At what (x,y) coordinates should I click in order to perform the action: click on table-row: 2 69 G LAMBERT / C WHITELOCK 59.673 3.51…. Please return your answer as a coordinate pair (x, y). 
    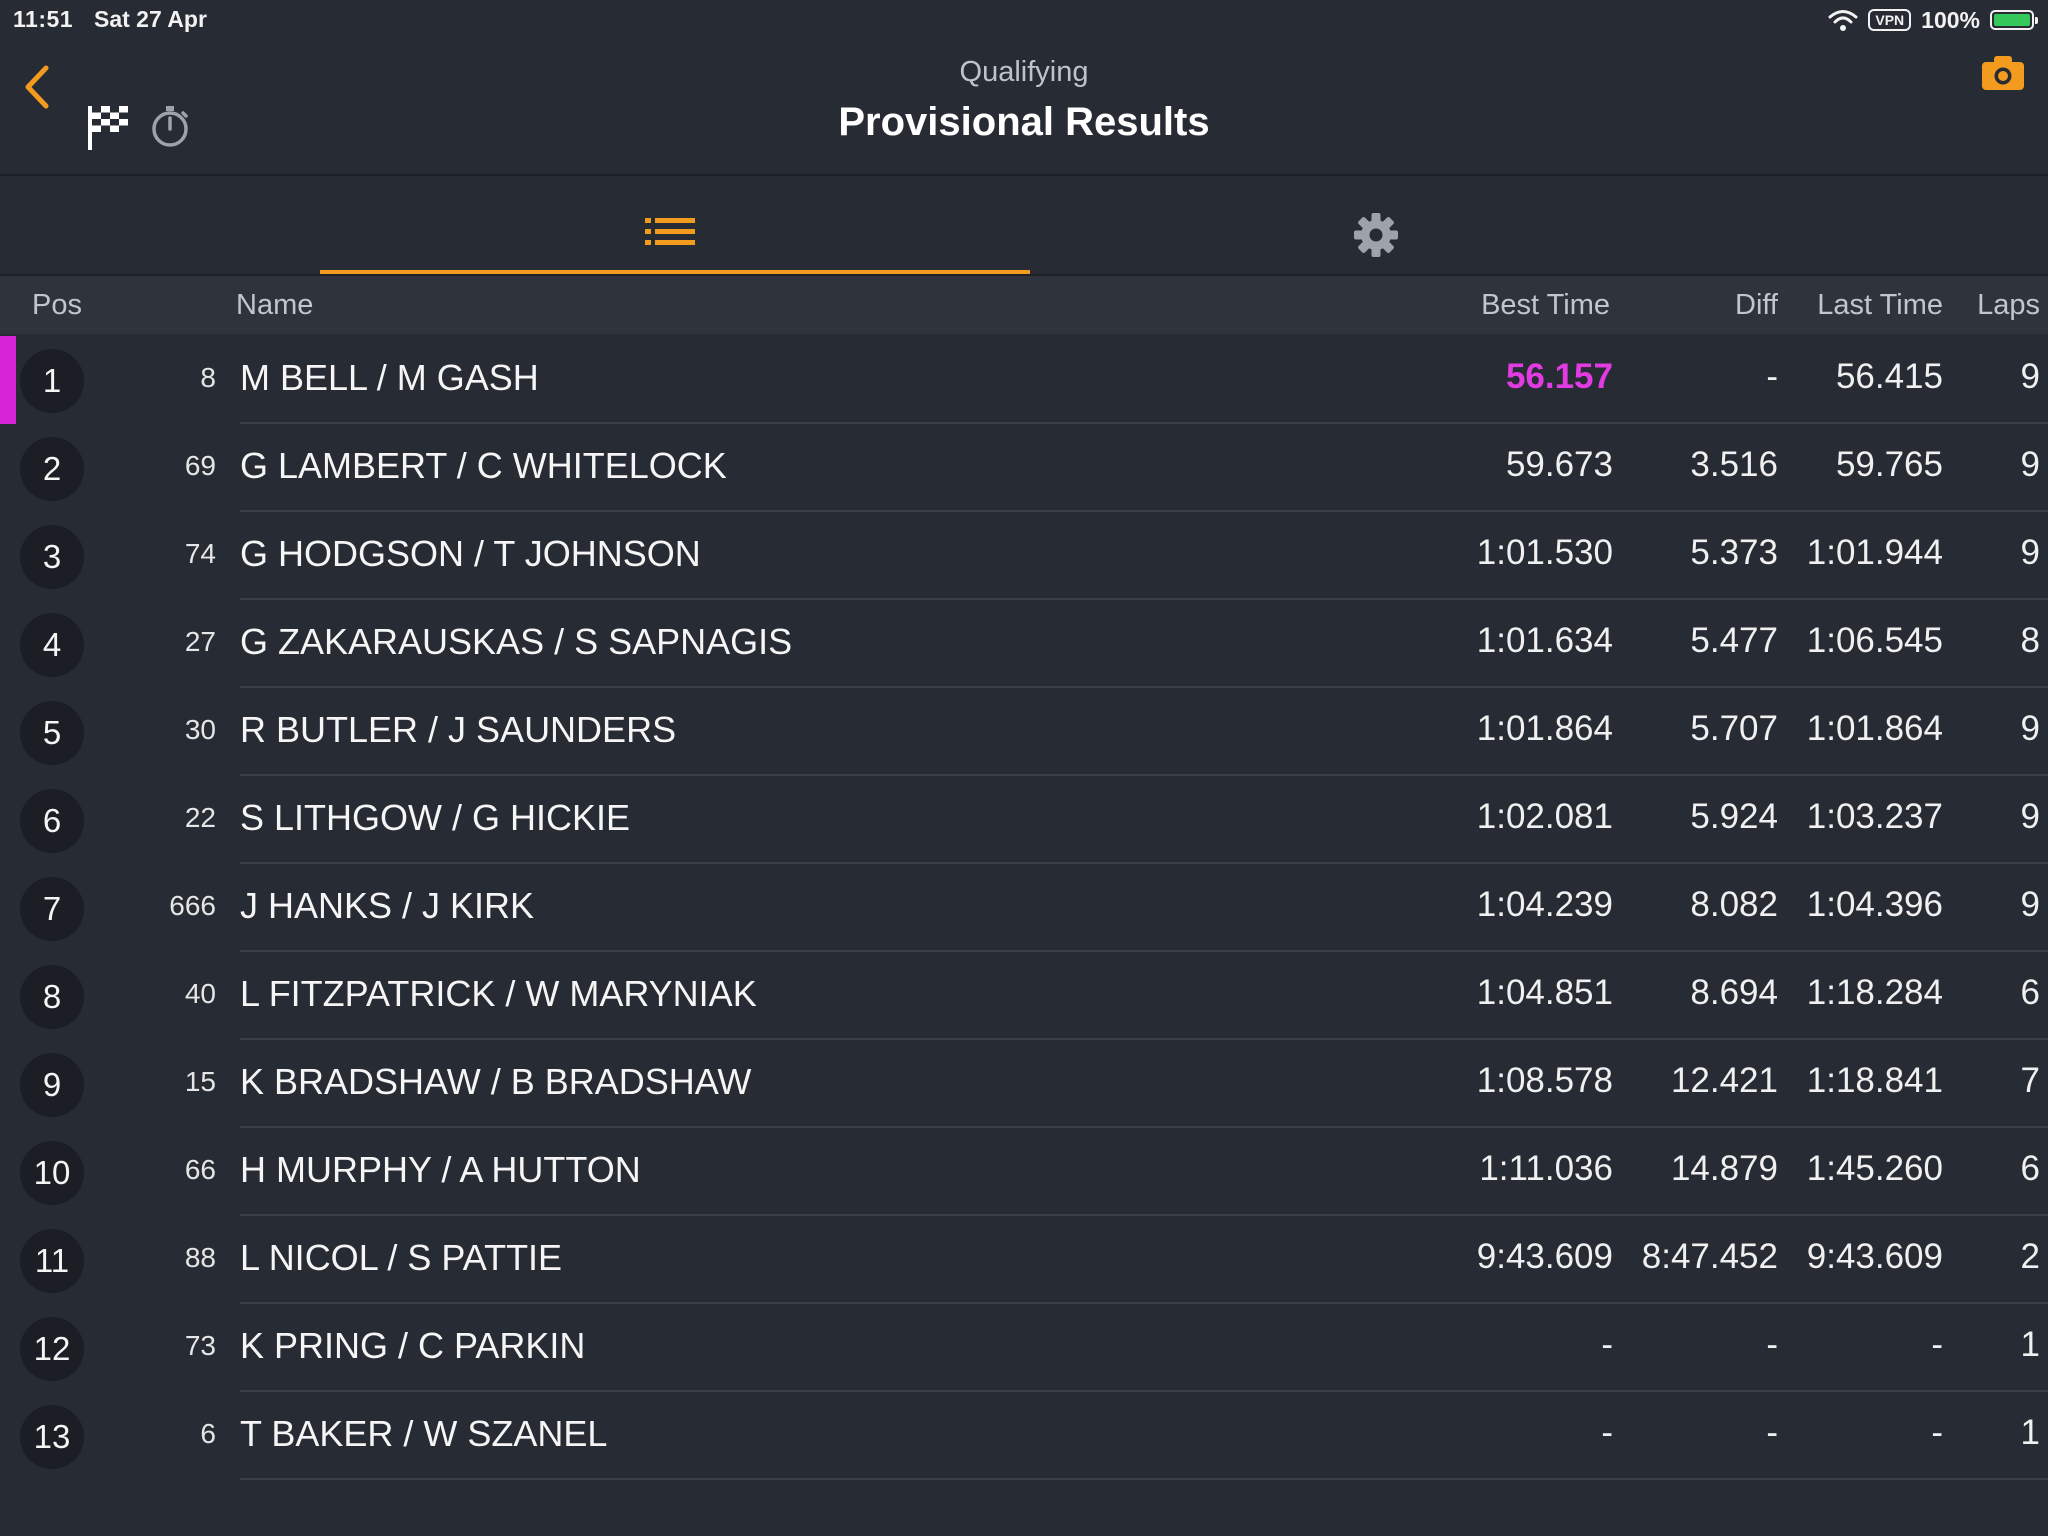
    Looking at the image, I should click on (1024, 468).